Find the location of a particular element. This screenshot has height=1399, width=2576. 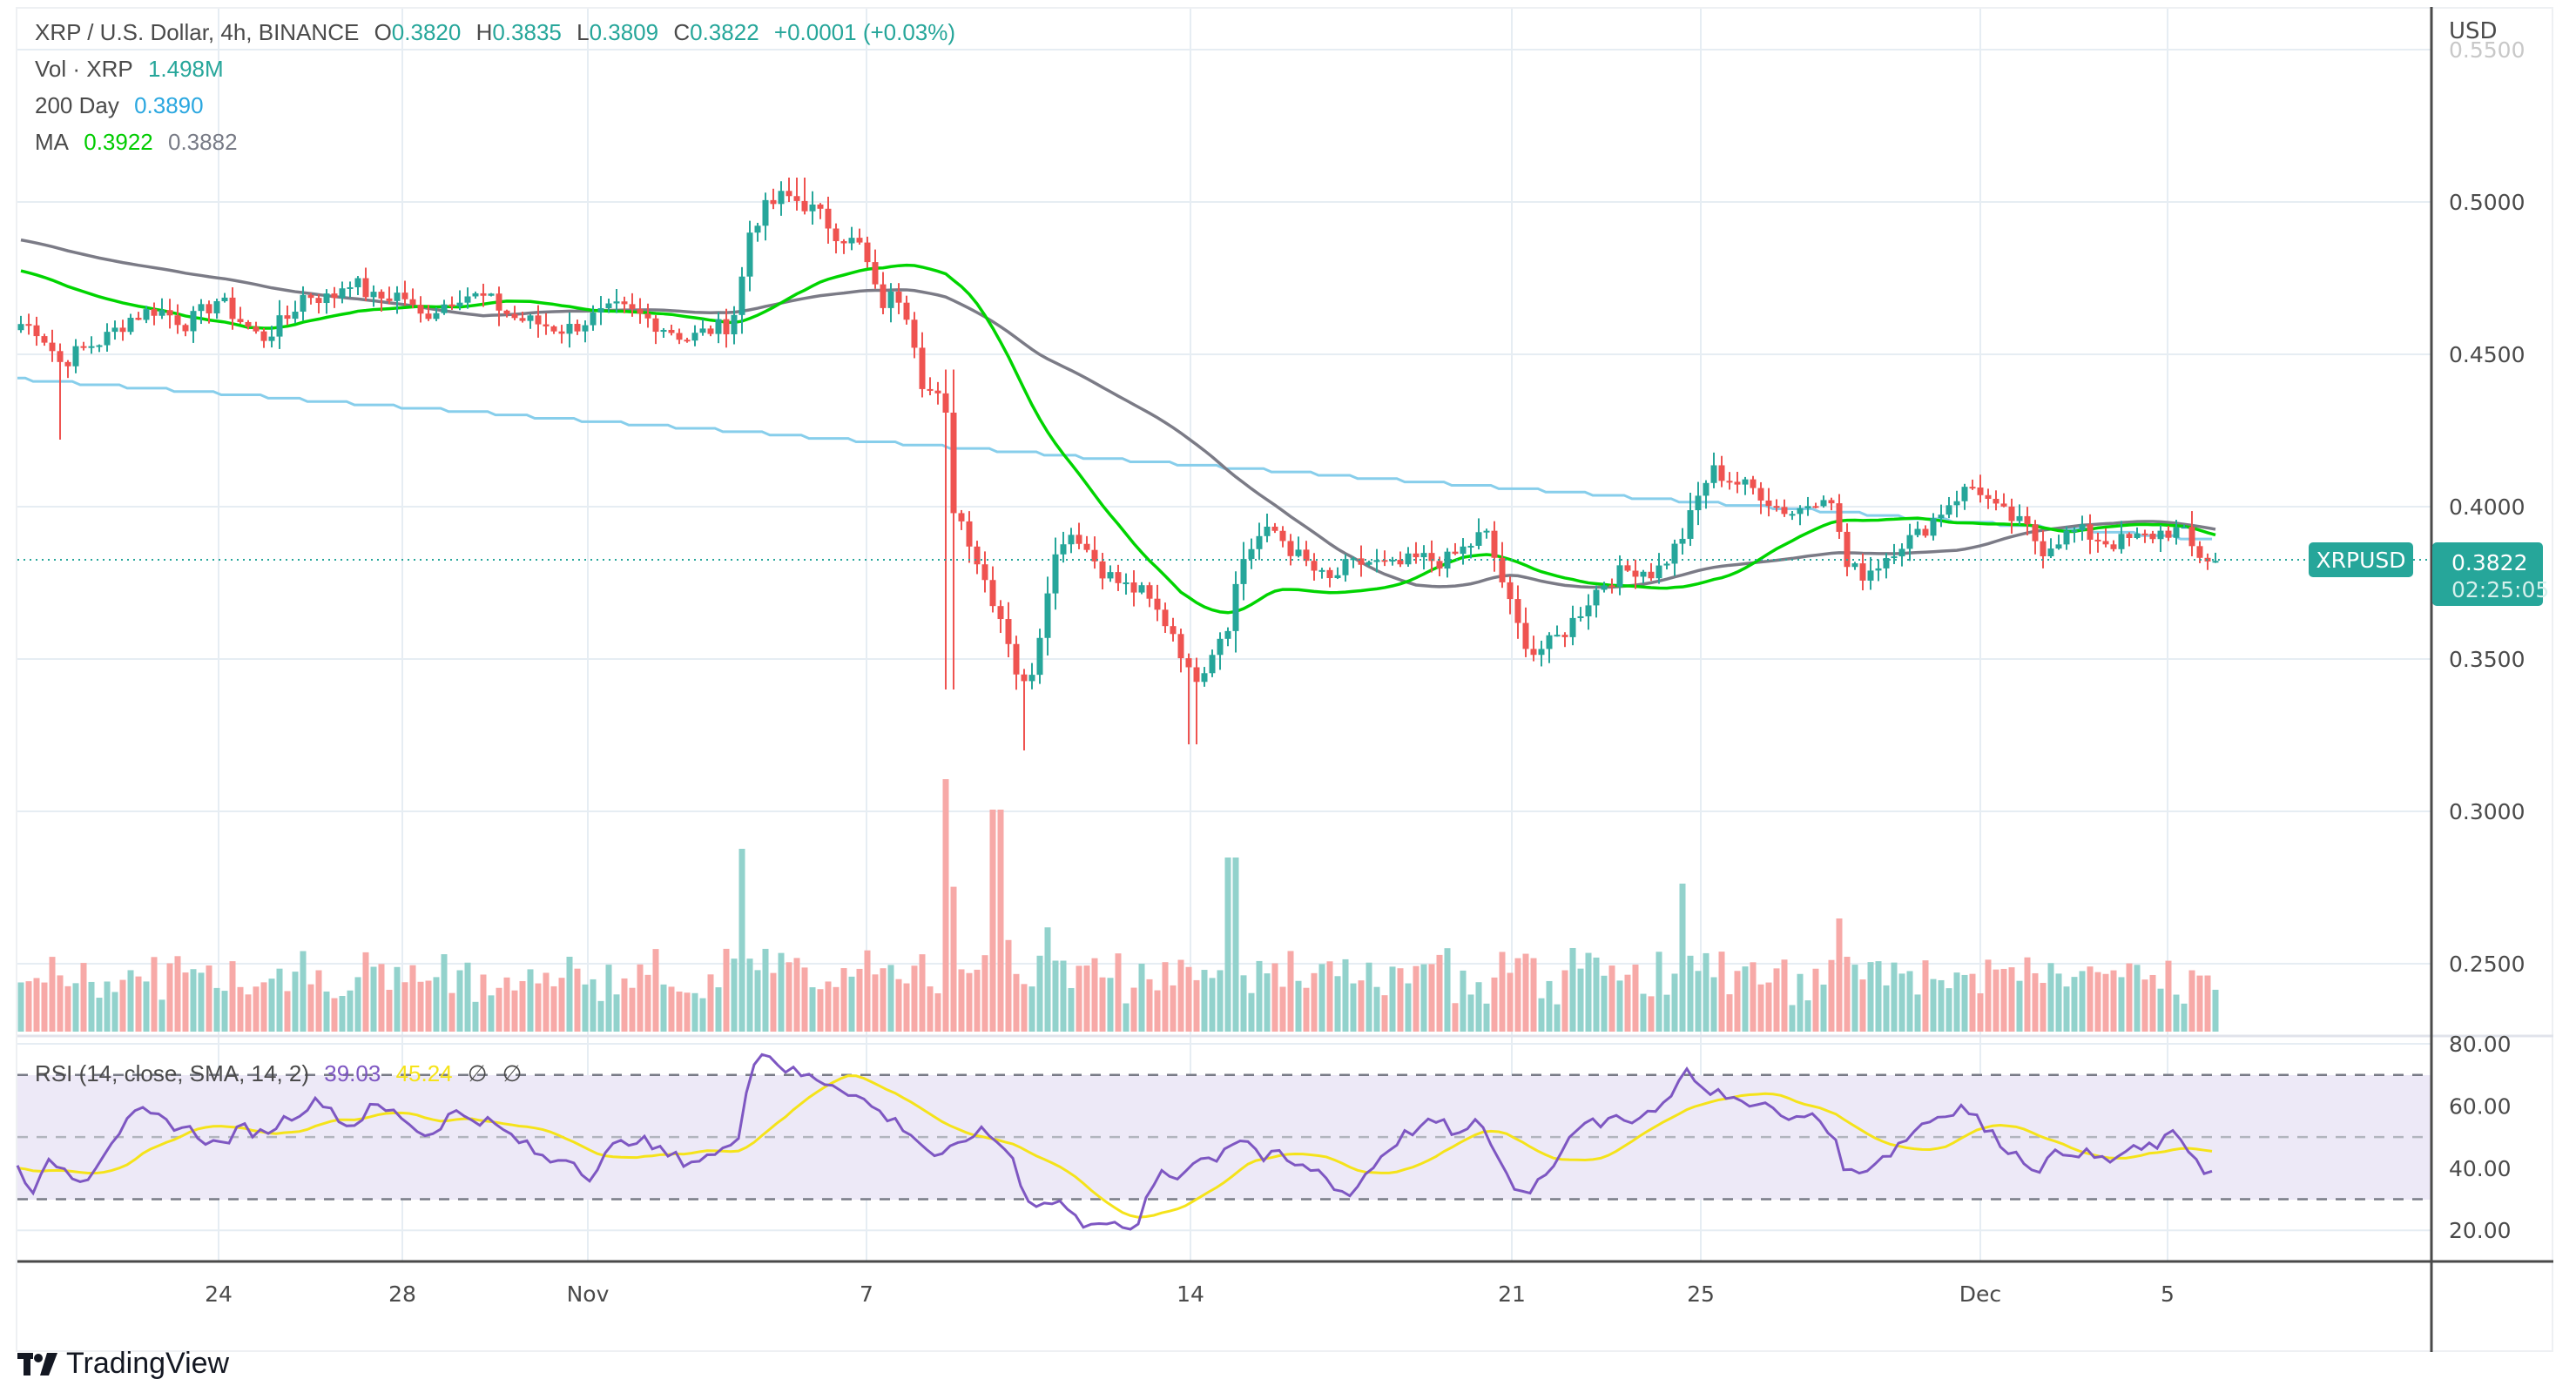

rsi-line is located at coordinates (1114, 1142).